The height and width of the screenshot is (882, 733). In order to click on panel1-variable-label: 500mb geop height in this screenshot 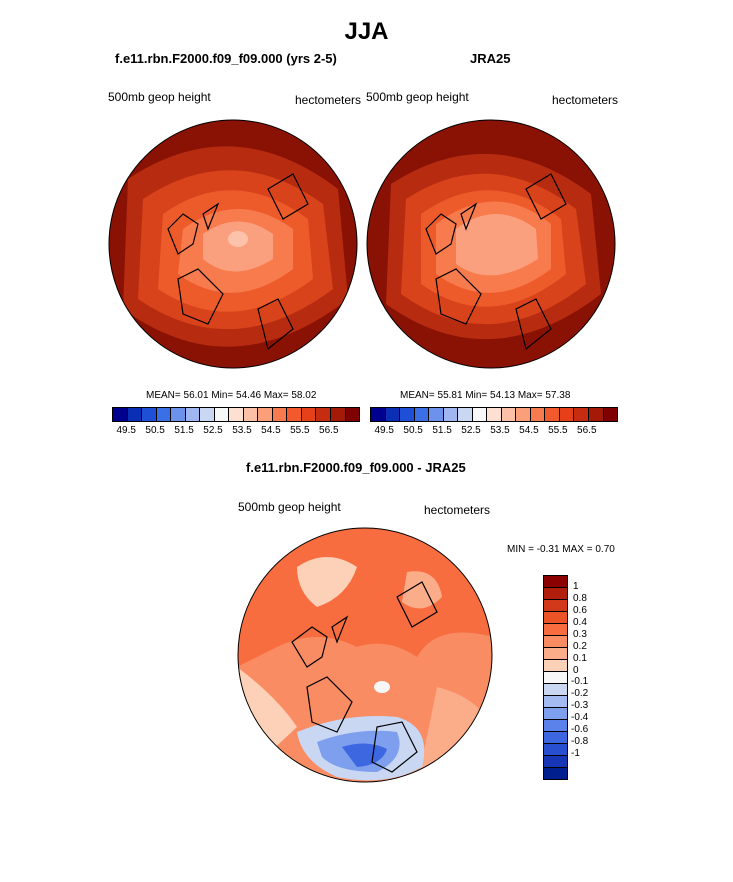, I will do `click(159, 97)`.